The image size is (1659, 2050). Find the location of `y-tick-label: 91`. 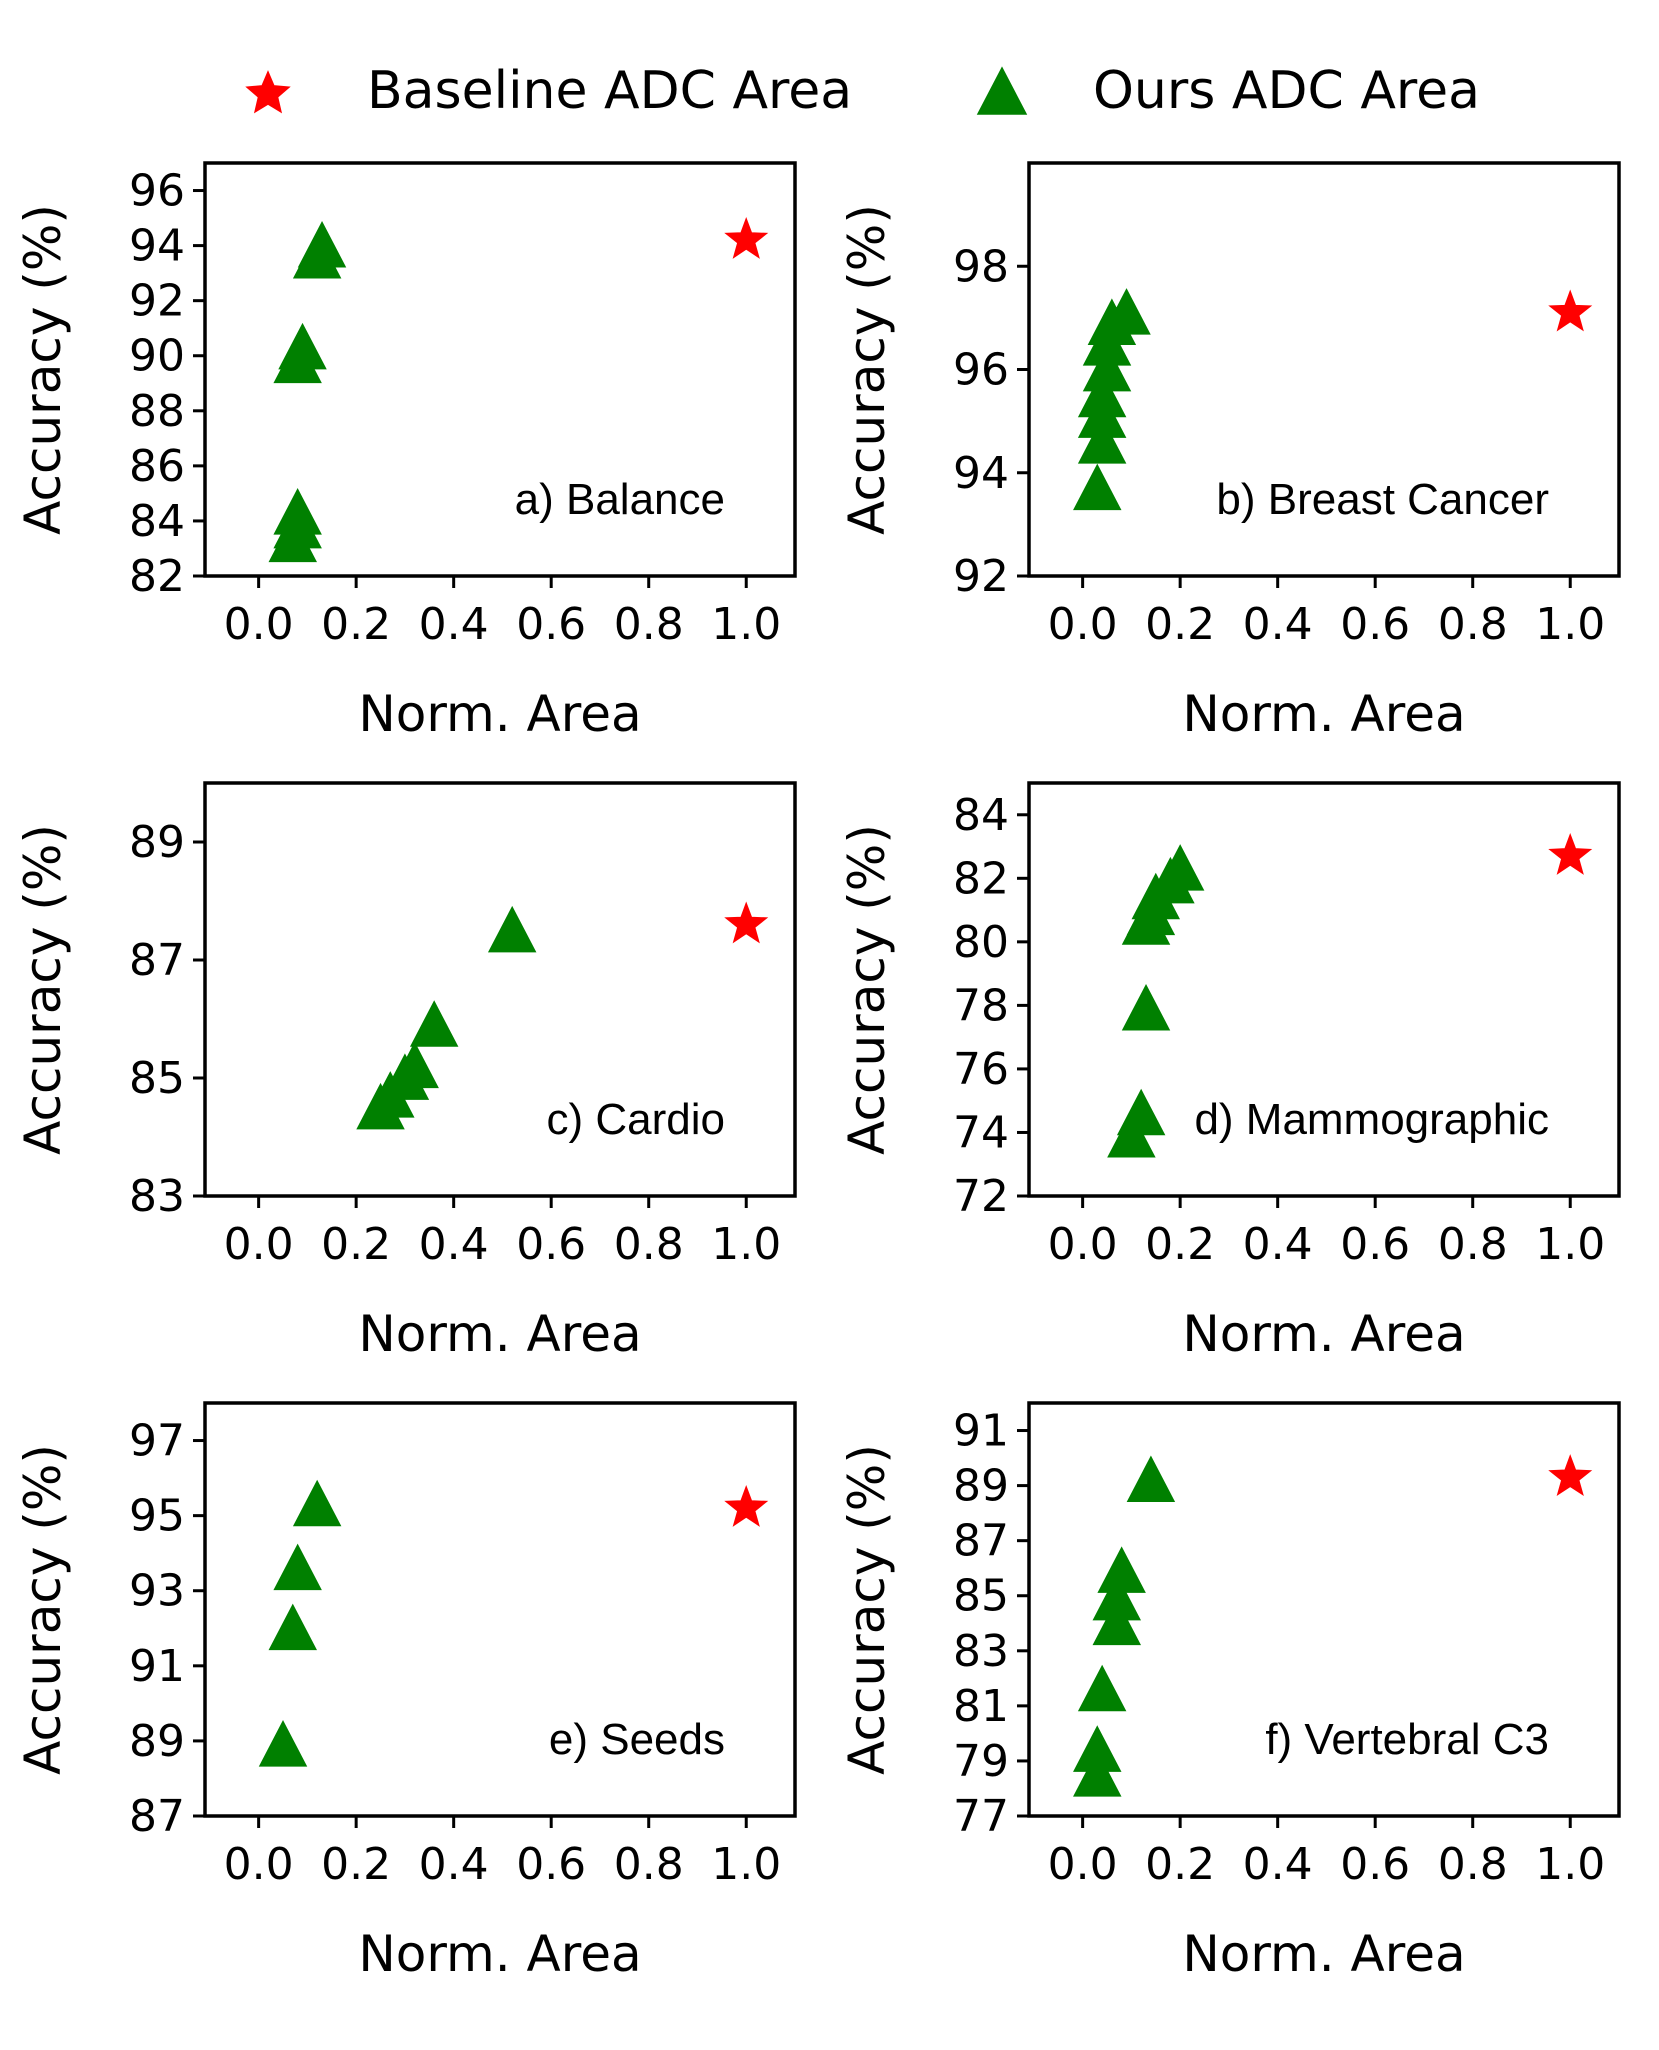

y-tick-label: 91 is located at coordinates (157, 1666).